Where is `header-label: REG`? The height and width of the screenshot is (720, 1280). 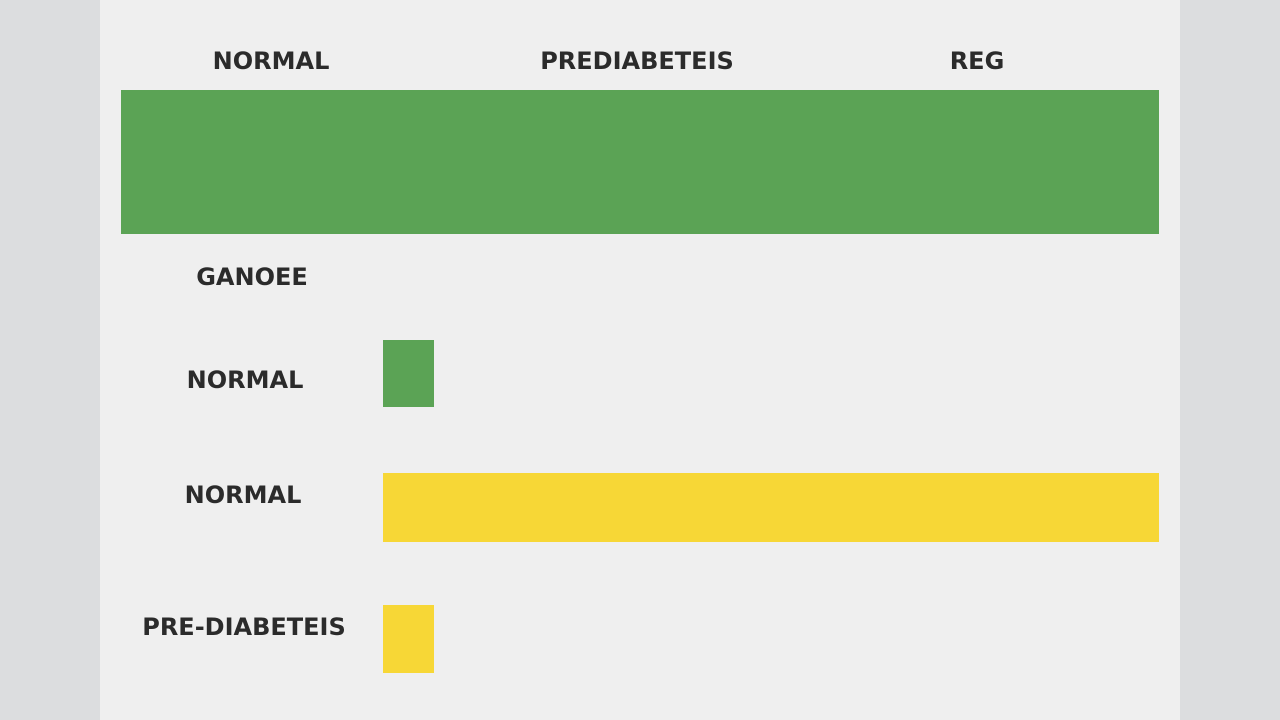
header-label: REG is located at coordinates (977, 61).